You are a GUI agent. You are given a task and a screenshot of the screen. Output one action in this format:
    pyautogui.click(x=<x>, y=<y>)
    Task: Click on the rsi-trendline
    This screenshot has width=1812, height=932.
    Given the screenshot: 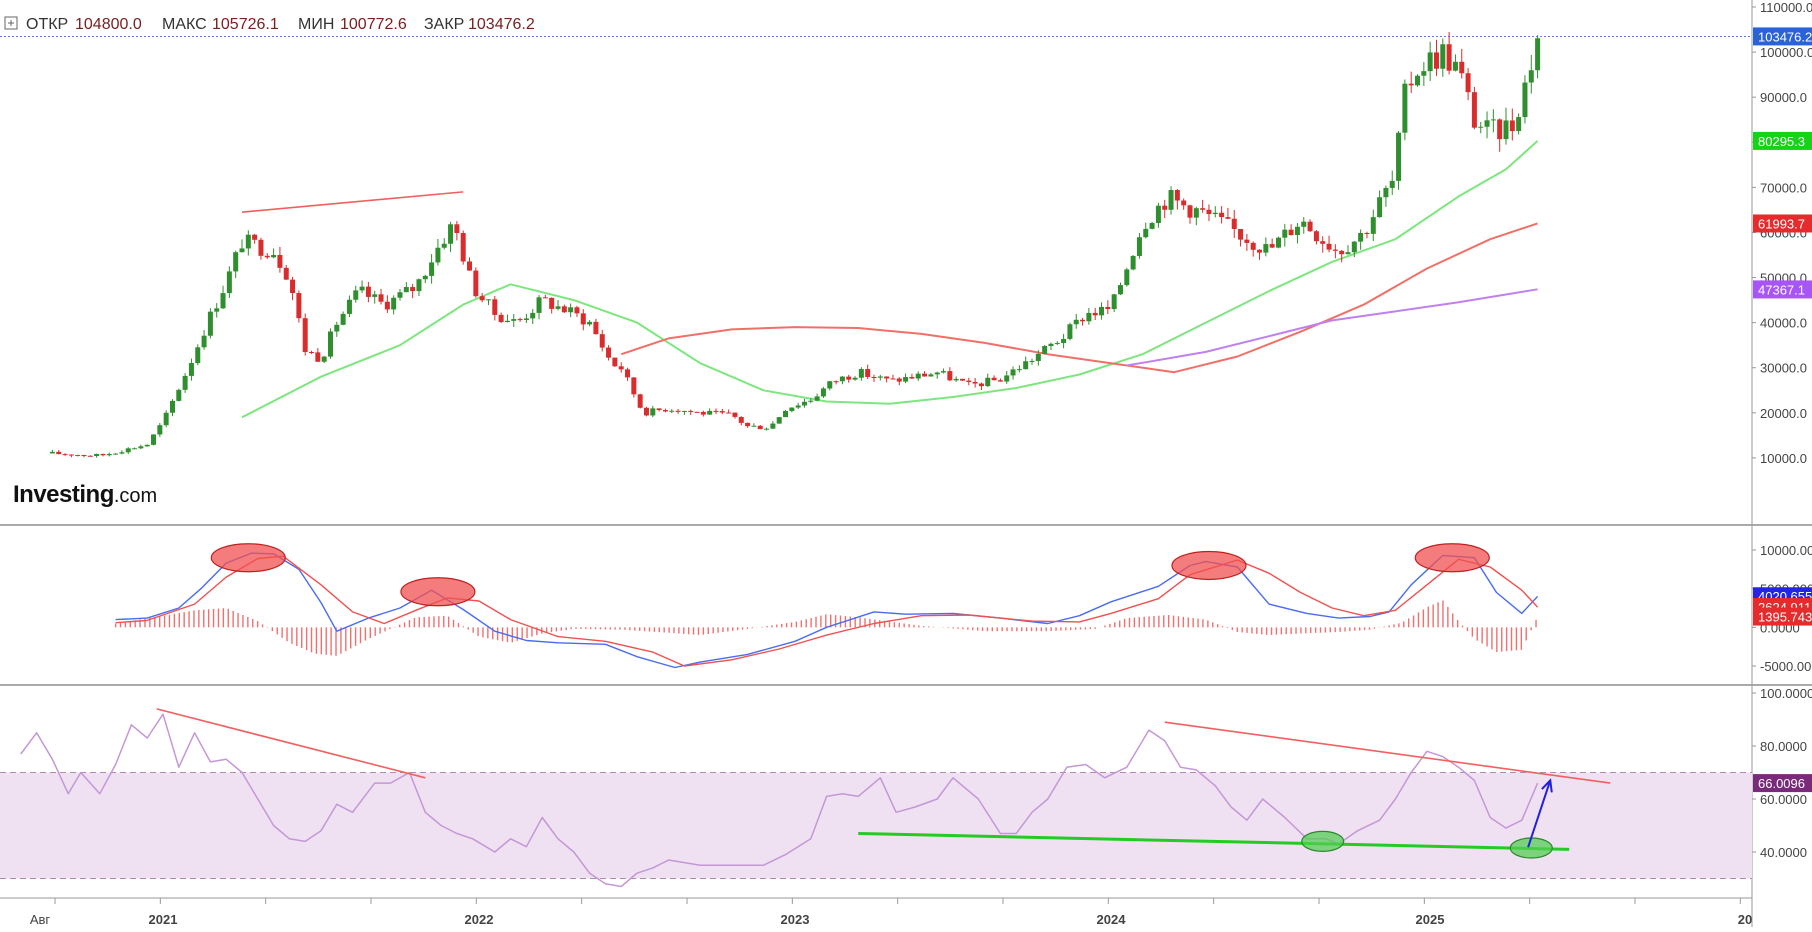 What is the action you would take?
    pyautogui.click(x=291, y=743)
    